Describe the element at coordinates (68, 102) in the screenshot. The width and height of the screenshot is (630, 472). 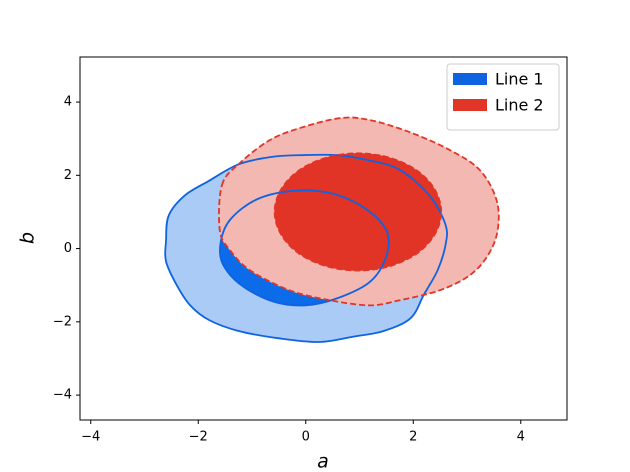
I see `y-tick-label: 4` at that location.